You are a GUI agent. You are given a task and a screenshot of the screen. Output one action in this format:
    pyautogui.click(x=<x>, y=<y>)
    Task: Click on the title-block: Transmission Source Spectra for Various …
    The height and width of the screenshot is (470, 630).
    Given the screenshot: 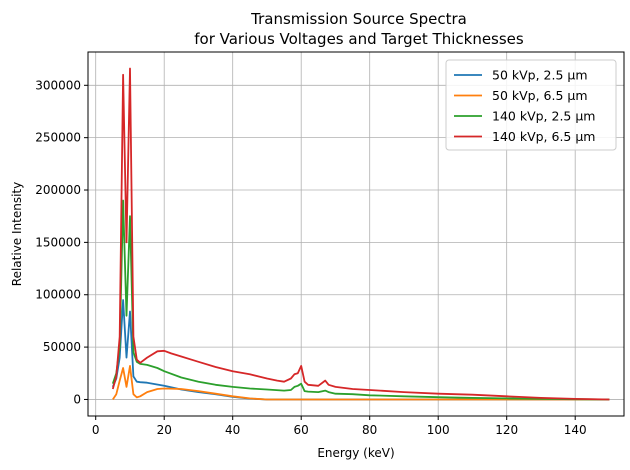 What is the action you would take?
    pyautogui.click(x=359, y=29)
    